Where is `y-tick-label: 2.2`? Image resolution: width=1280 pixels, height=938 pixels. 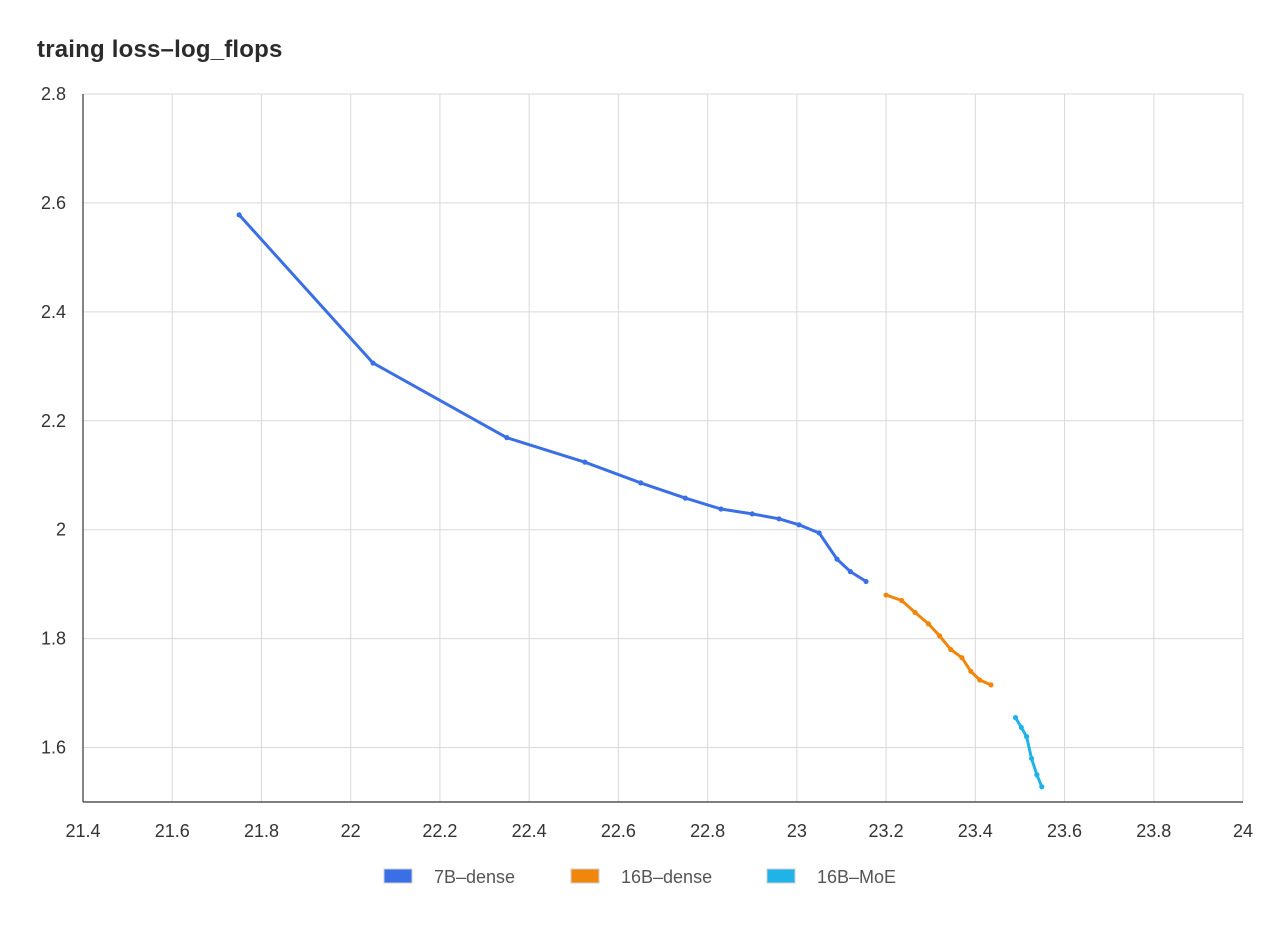
y-tick-label: 2.2 is located at coordinates (53, 421).